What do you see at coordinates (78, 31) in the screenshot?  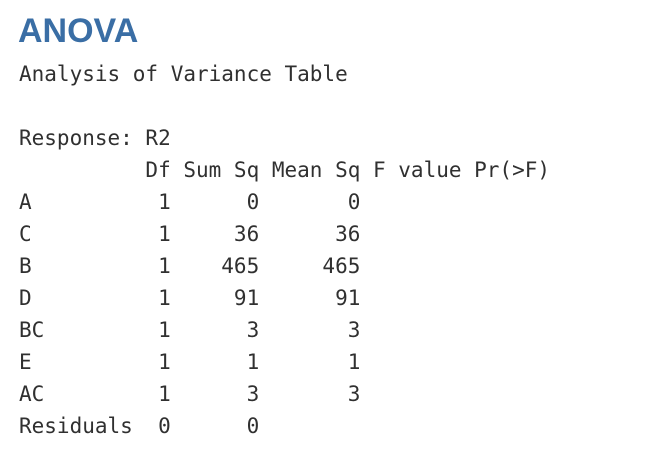 I see `page-title: ANOVA` at bounding box center [78, 31].